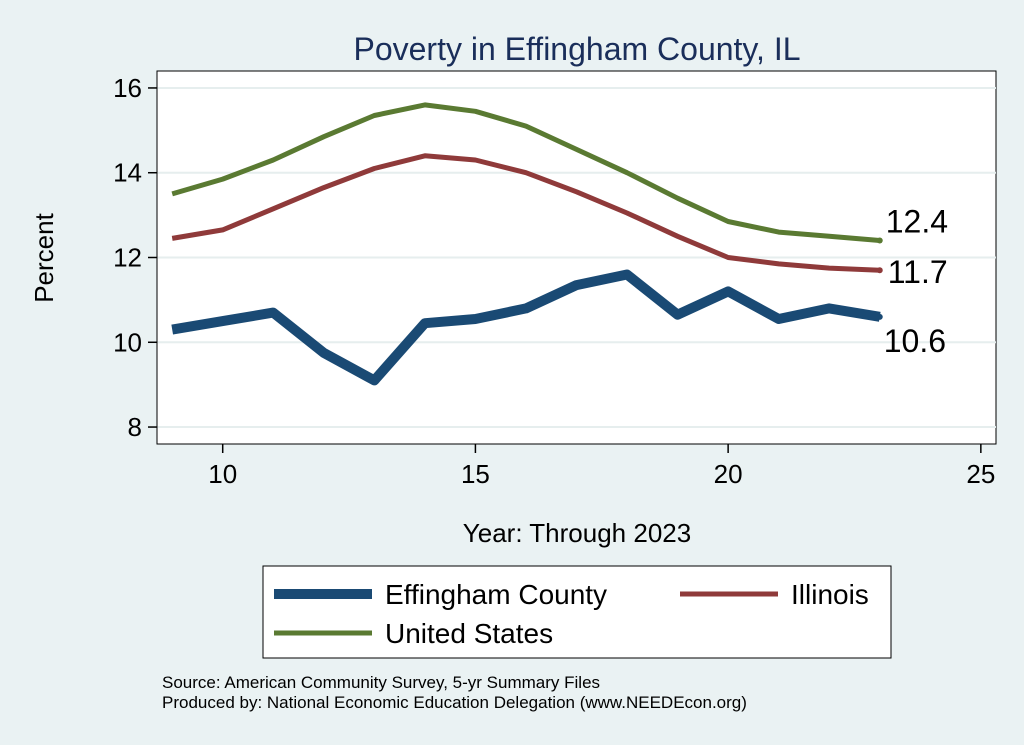  I want to click on series-line-effingham-county, so click(526, 327).